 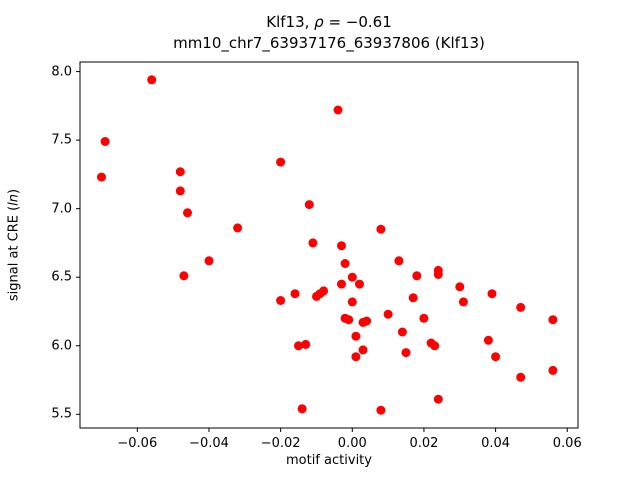 What do you see at coordinates (352, 443) in the screenshot?
I see `x-tick-label: 0.00` at bounding box center [352, 443].